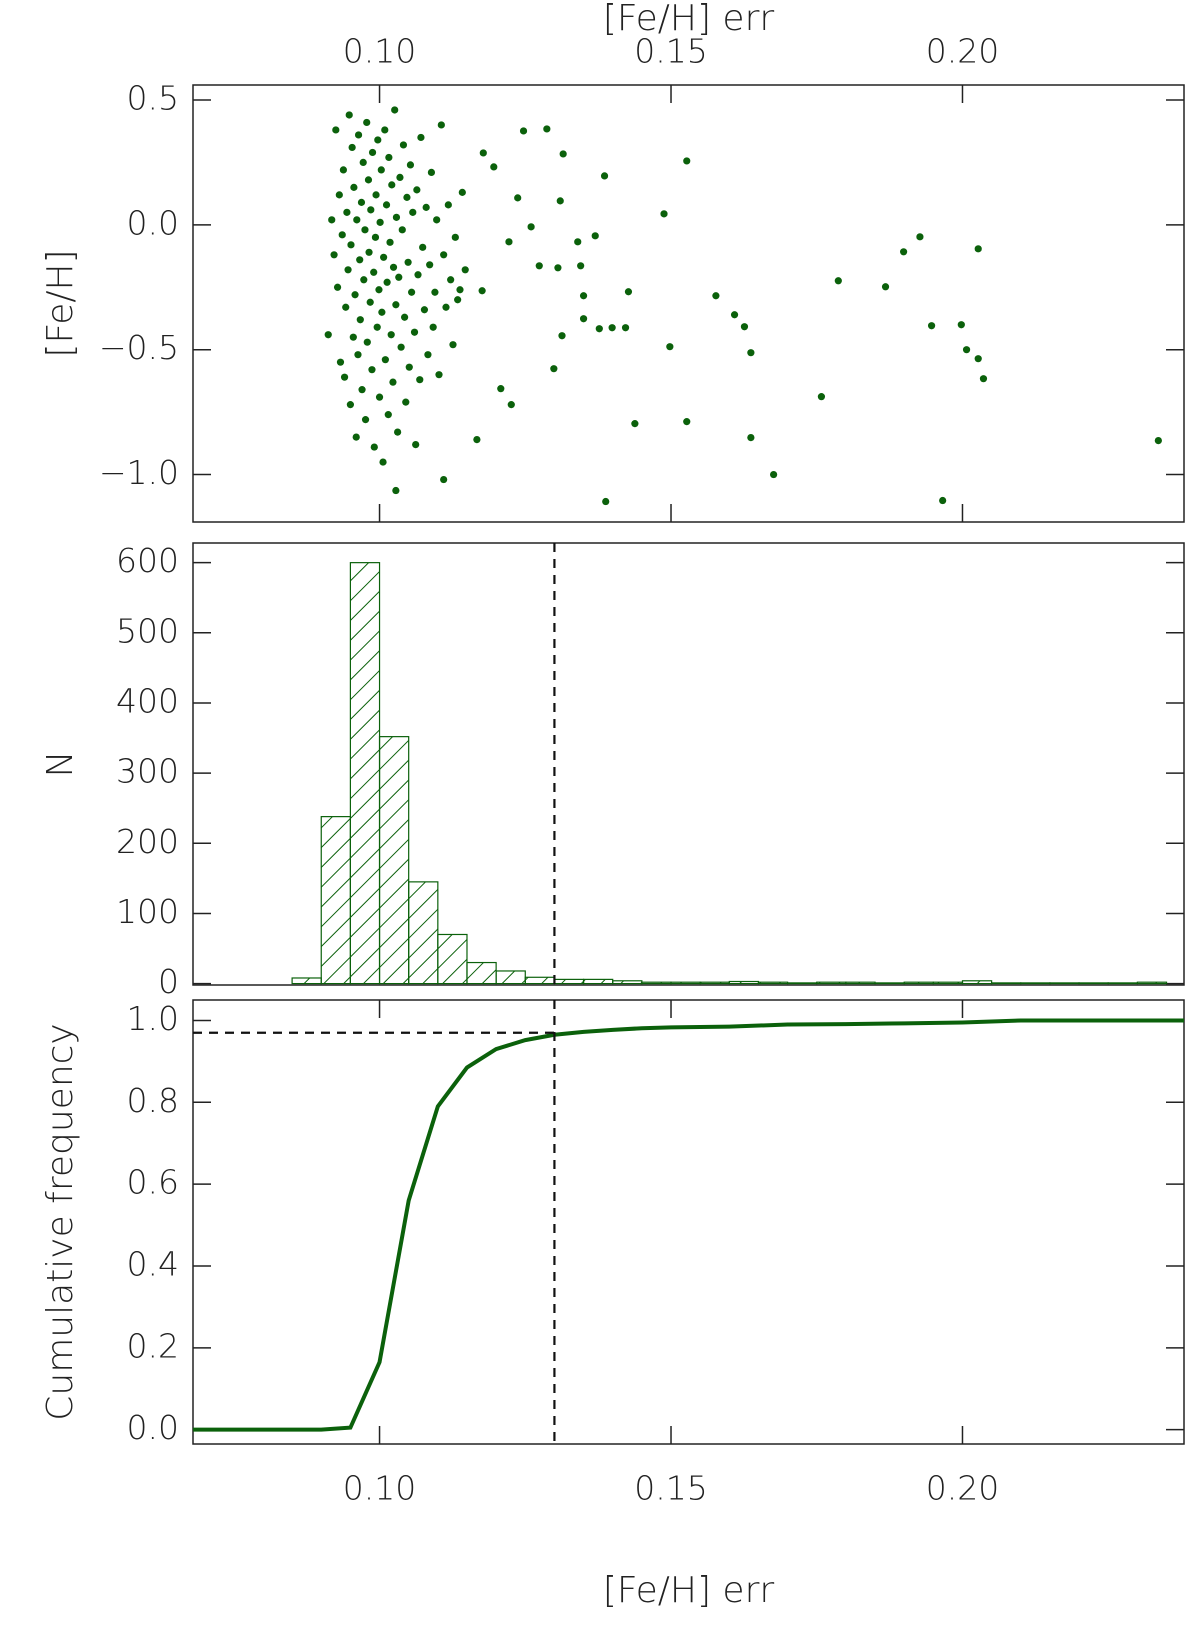 The height and width of the screenshot is (1636, 1200). What do you see at coordinates (147, 771) in the screenshot?
I see `y-tick-label: 300` at bounding box center [147, 771].